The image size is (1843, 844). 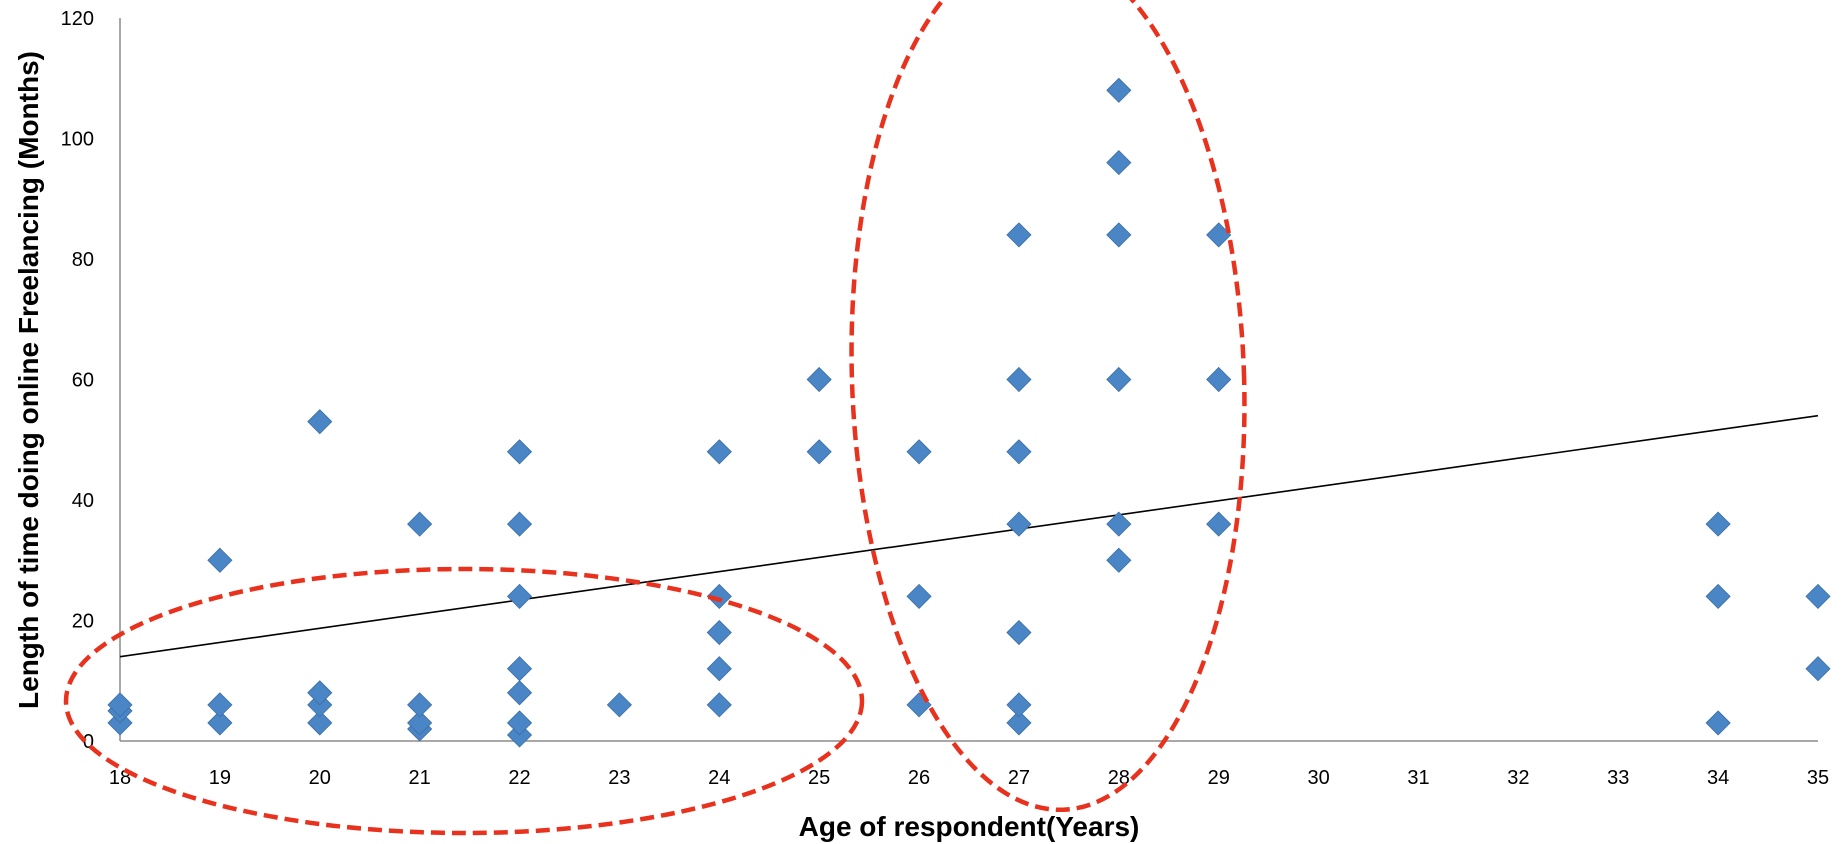 What do you see at coordinates (83, 381) in the screenshot?
I see `y-tick-label: 60` at bounding box center [83, 381].